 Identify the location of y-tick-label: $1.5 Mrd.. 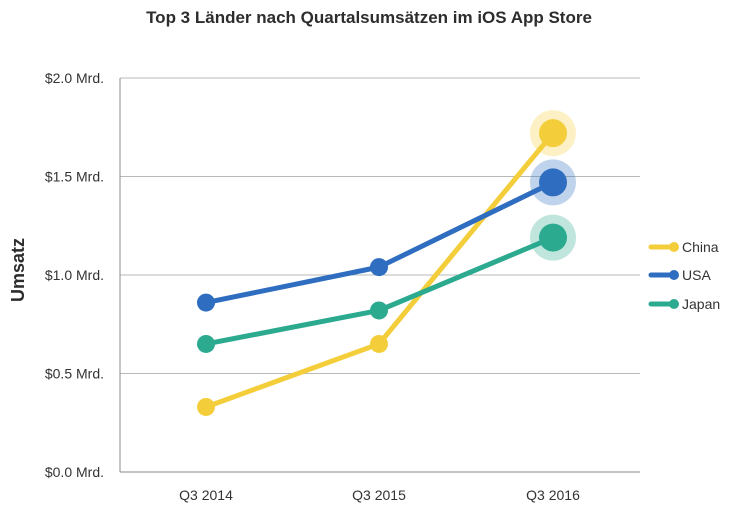
(74, 177).